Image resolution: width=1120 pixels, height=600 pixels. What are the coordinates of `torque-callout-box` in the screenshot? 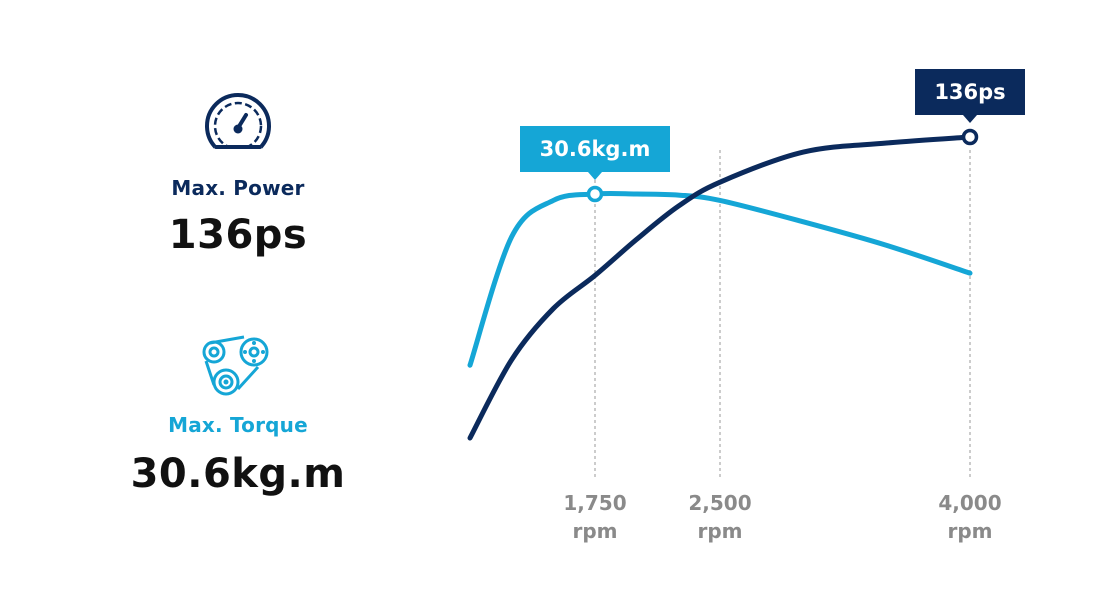 It's located at (595, 149).